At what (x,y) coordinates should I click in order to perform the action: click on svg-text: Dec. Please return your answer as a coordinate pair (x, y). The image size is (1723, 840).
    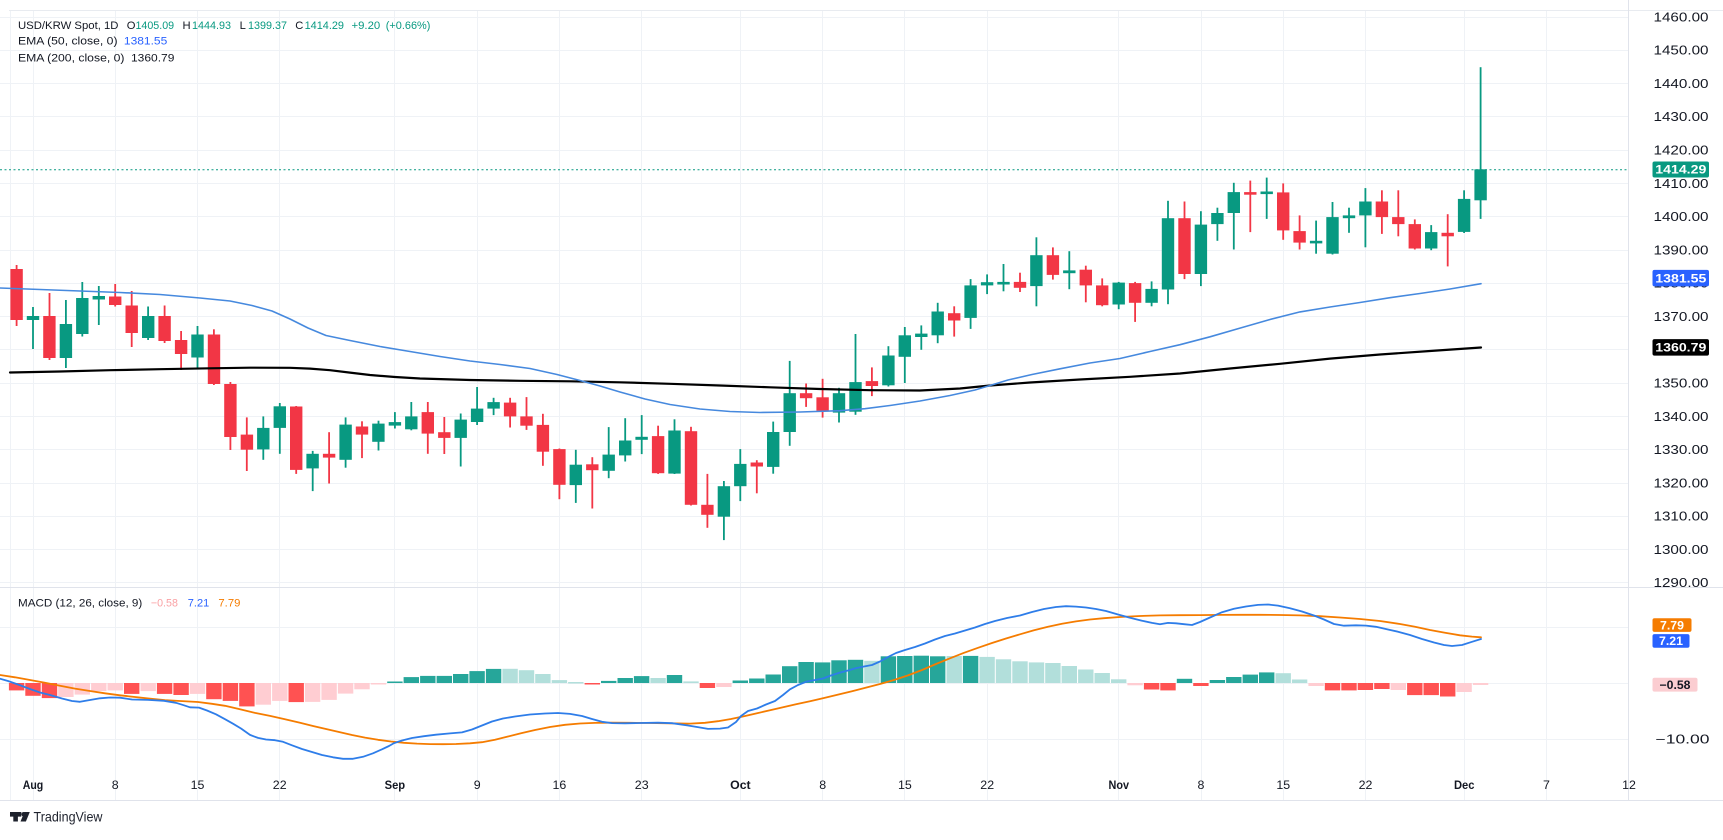
    Looking at the image, I should click on (1464, 785).